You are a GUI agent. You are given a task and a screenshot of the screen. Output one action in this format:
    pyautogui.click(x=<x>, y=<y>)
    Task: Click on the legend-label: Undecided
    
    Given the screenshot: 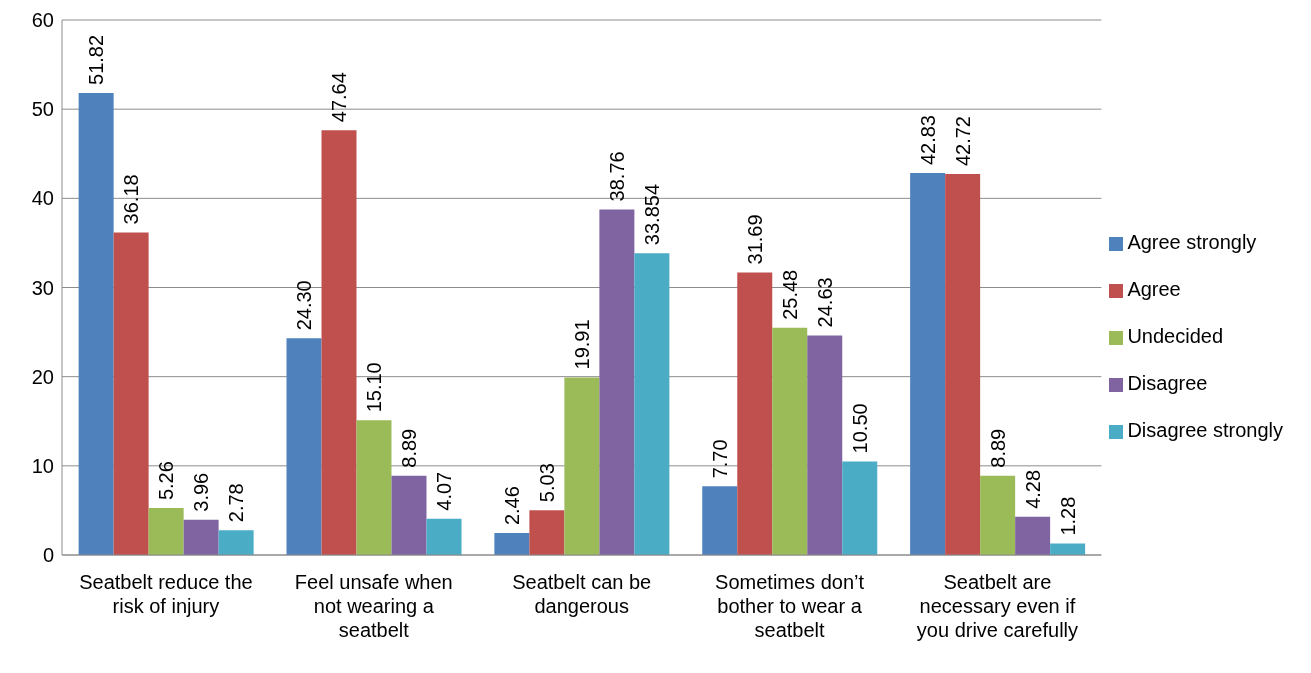 What is the action you would take?
    pyautogui.click(x=1175, y=336)
    